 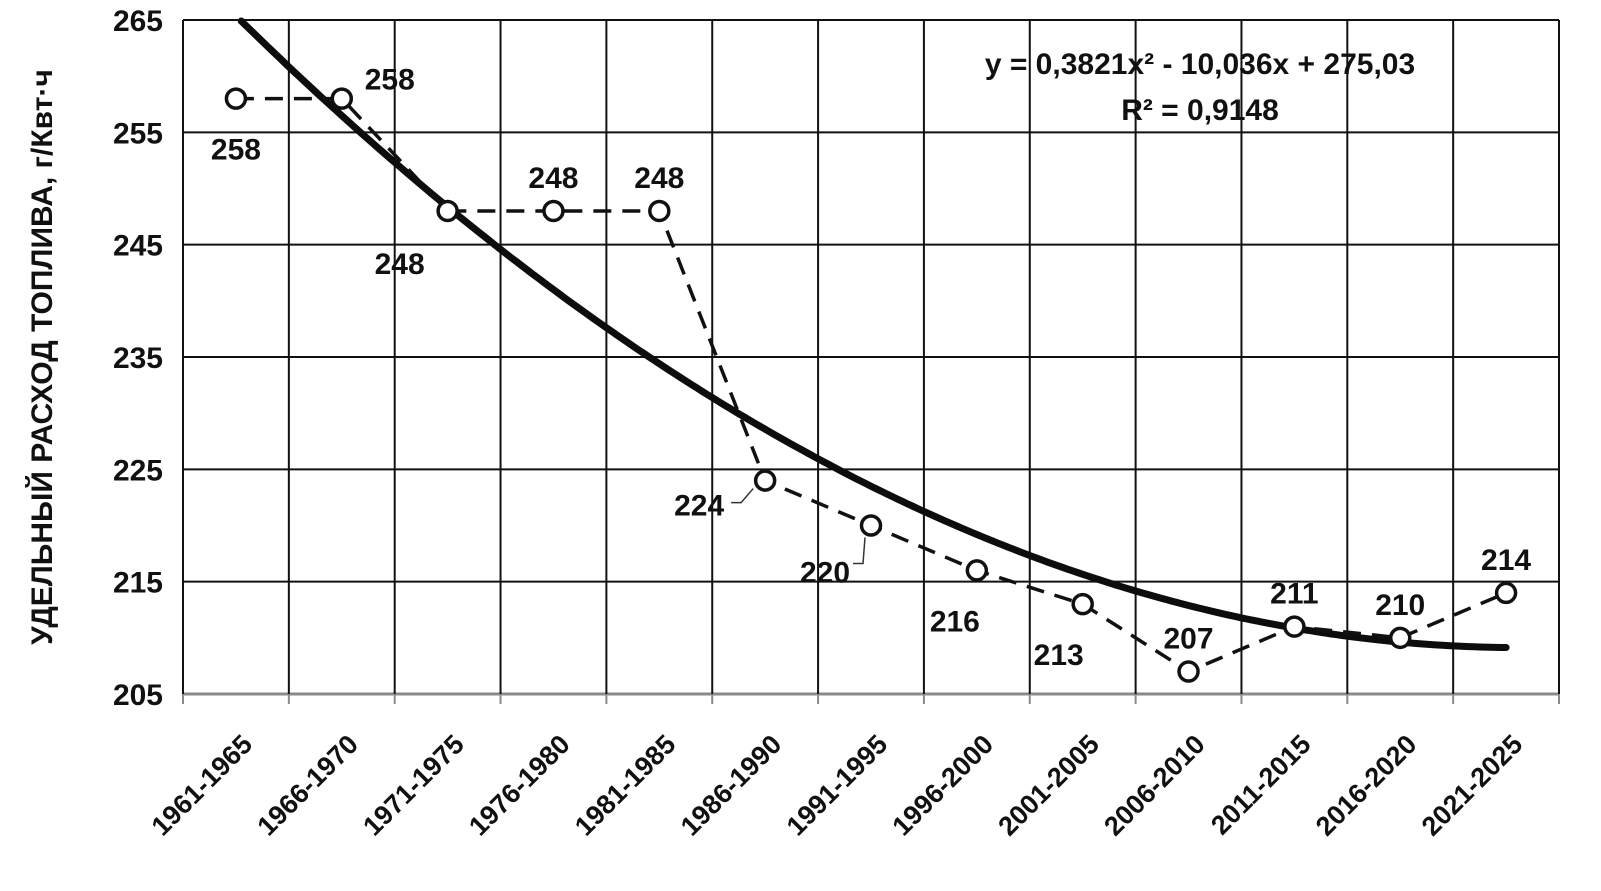 I want to click on data-label-1986-1990: 224, so click(x=699, y=506).